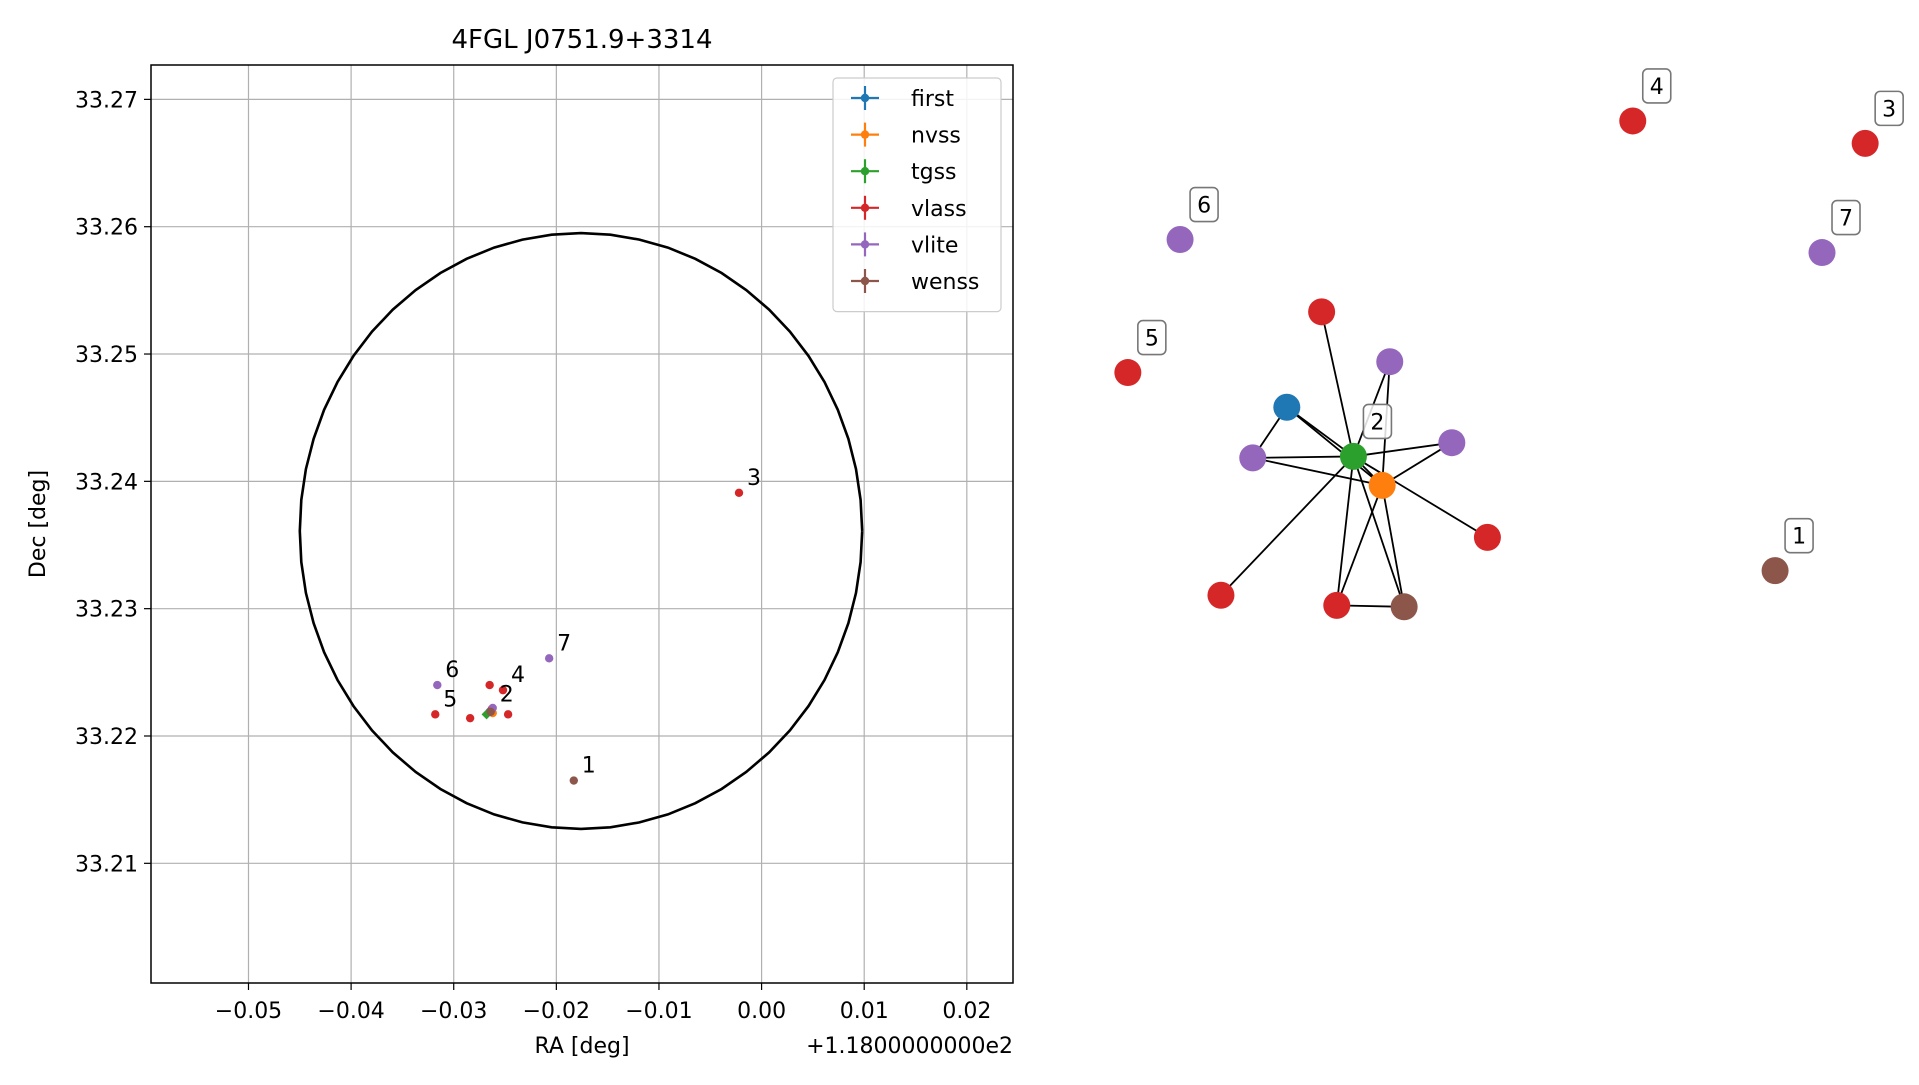 This screenshot has width=1919, height=1085. What do you see at coordinates (518, 675) in the screenshot?
I see `point-annotation: 4` at bounding box center [518, 675].